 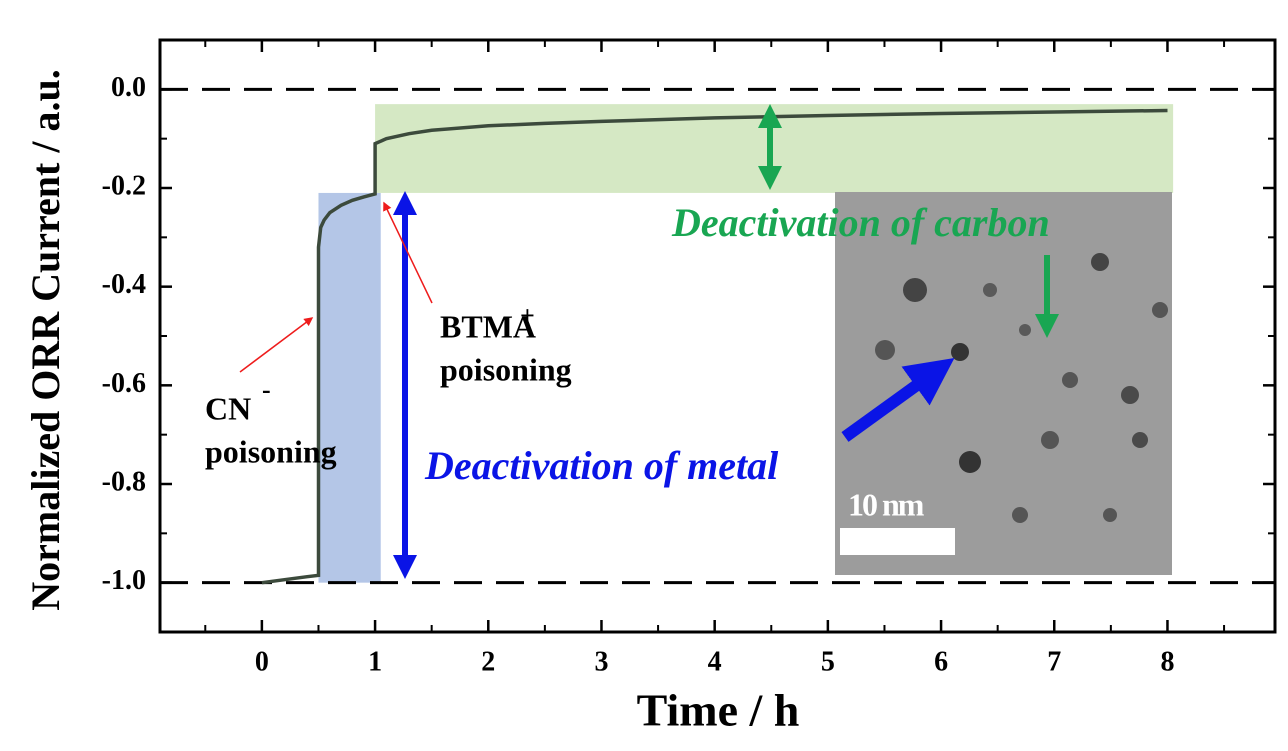 What do you see at coordinates (1003, 383) in the screenshot?
I see `tem-inset` at bounding box center [1003, 383].